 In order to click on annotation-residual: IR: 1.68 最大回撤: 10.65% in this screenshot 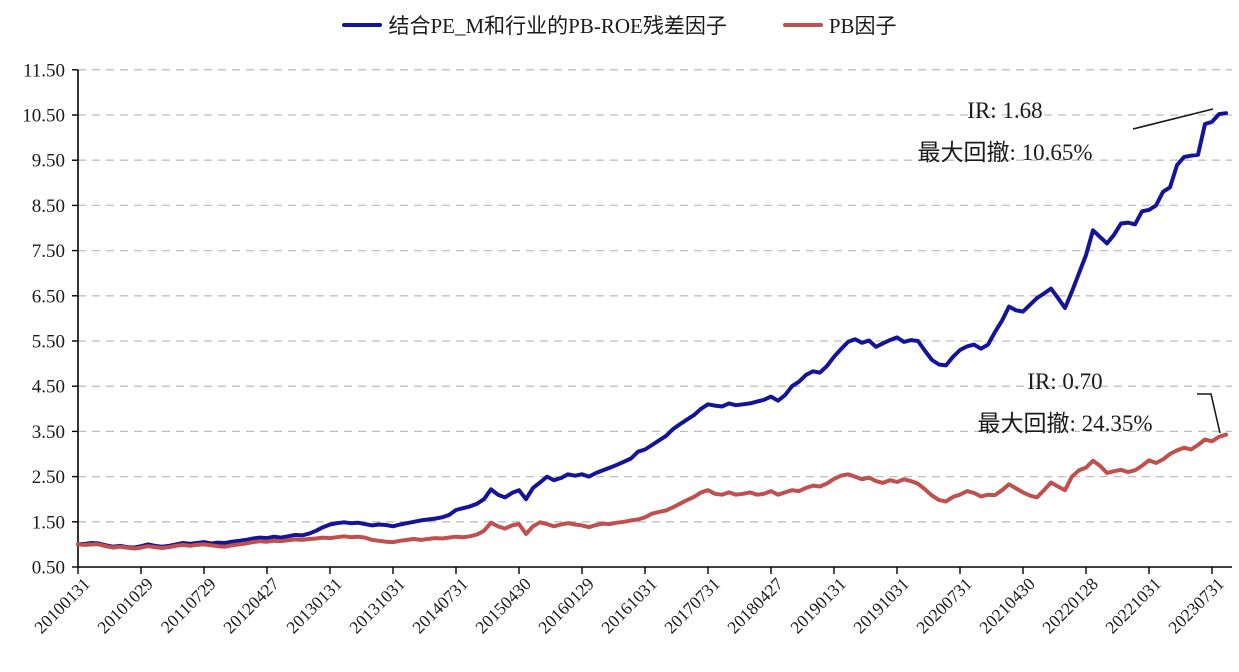, I will do `click(1005, 132)`.